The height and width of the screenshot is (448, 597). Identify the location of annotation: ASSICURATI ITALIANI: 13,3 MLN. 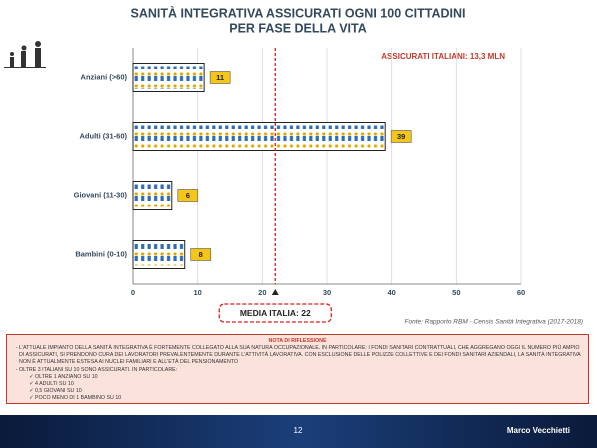
(443, 56).